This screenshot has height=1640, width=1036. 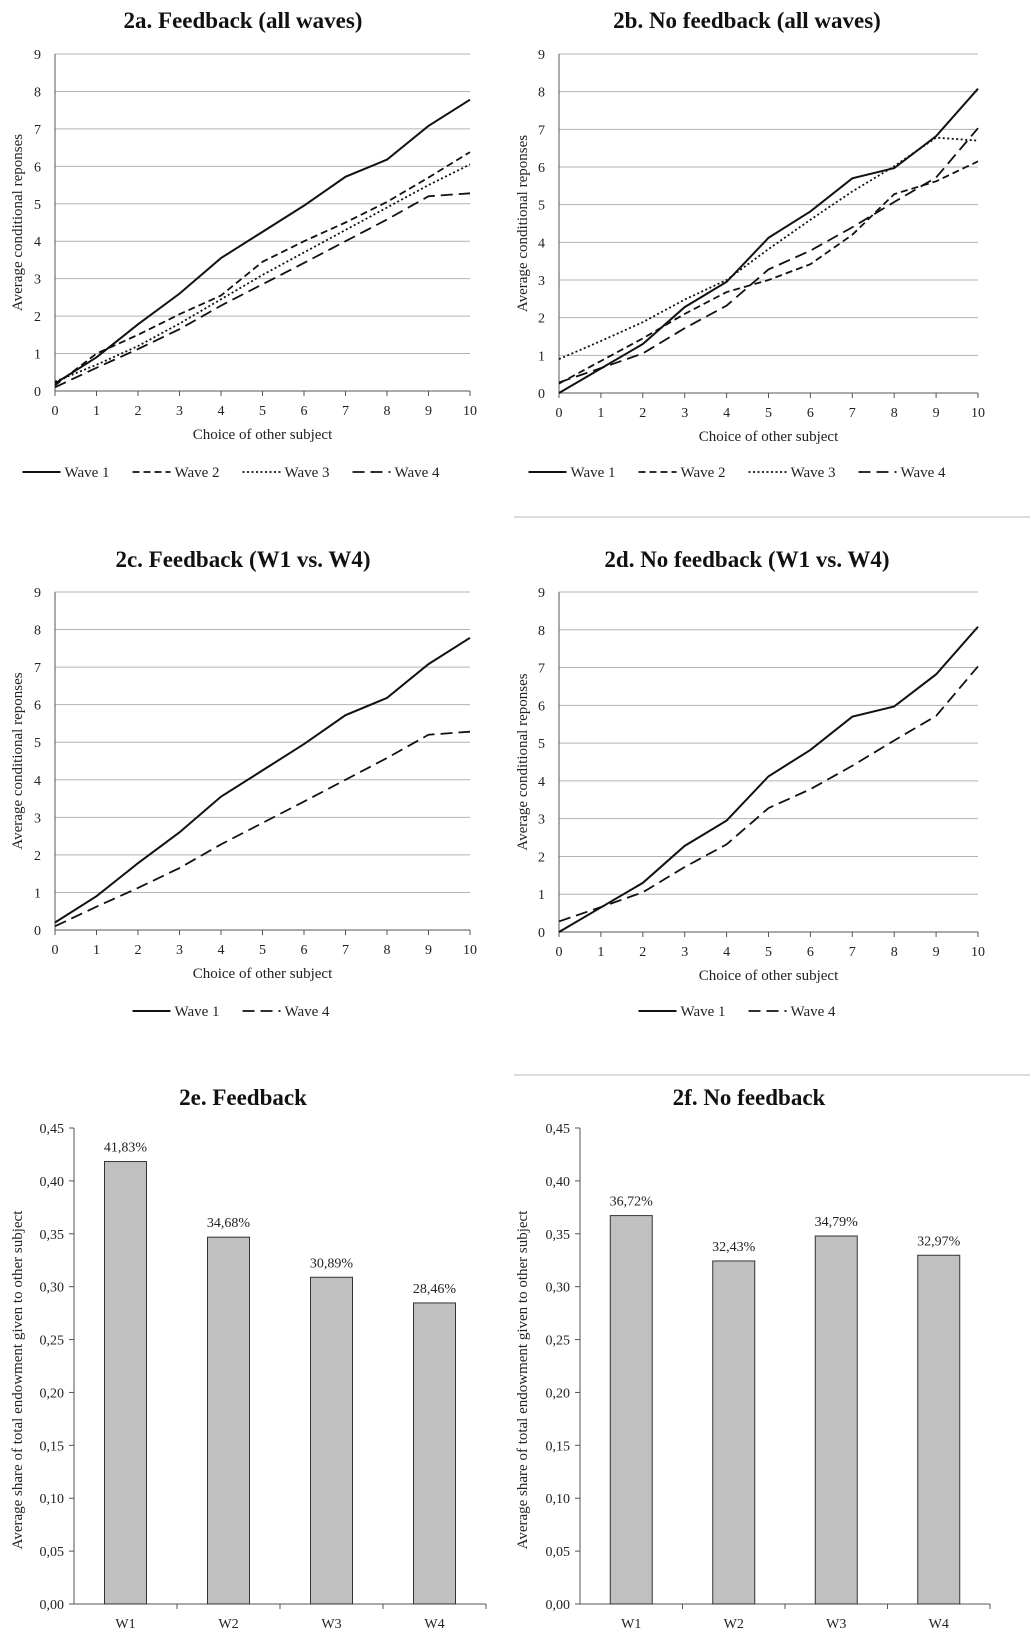 What do you see at coordinates (749, 1097) in the screenshot?
I see `chart-title: 2f. No feedback` at bounding box center [749, 1097].